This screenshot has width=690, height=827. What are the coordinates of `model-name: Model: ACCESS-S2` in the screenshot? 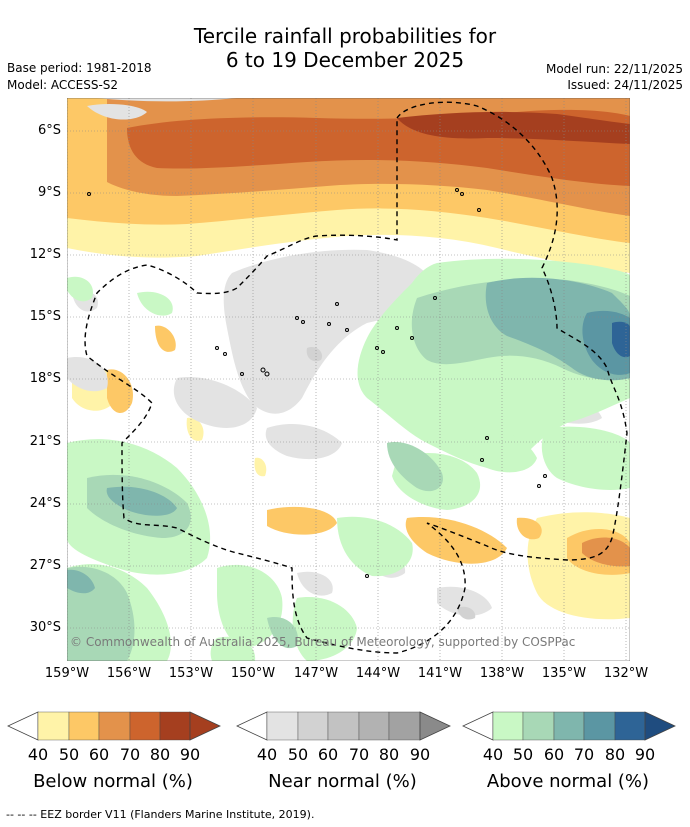 It's located at (63, 85).